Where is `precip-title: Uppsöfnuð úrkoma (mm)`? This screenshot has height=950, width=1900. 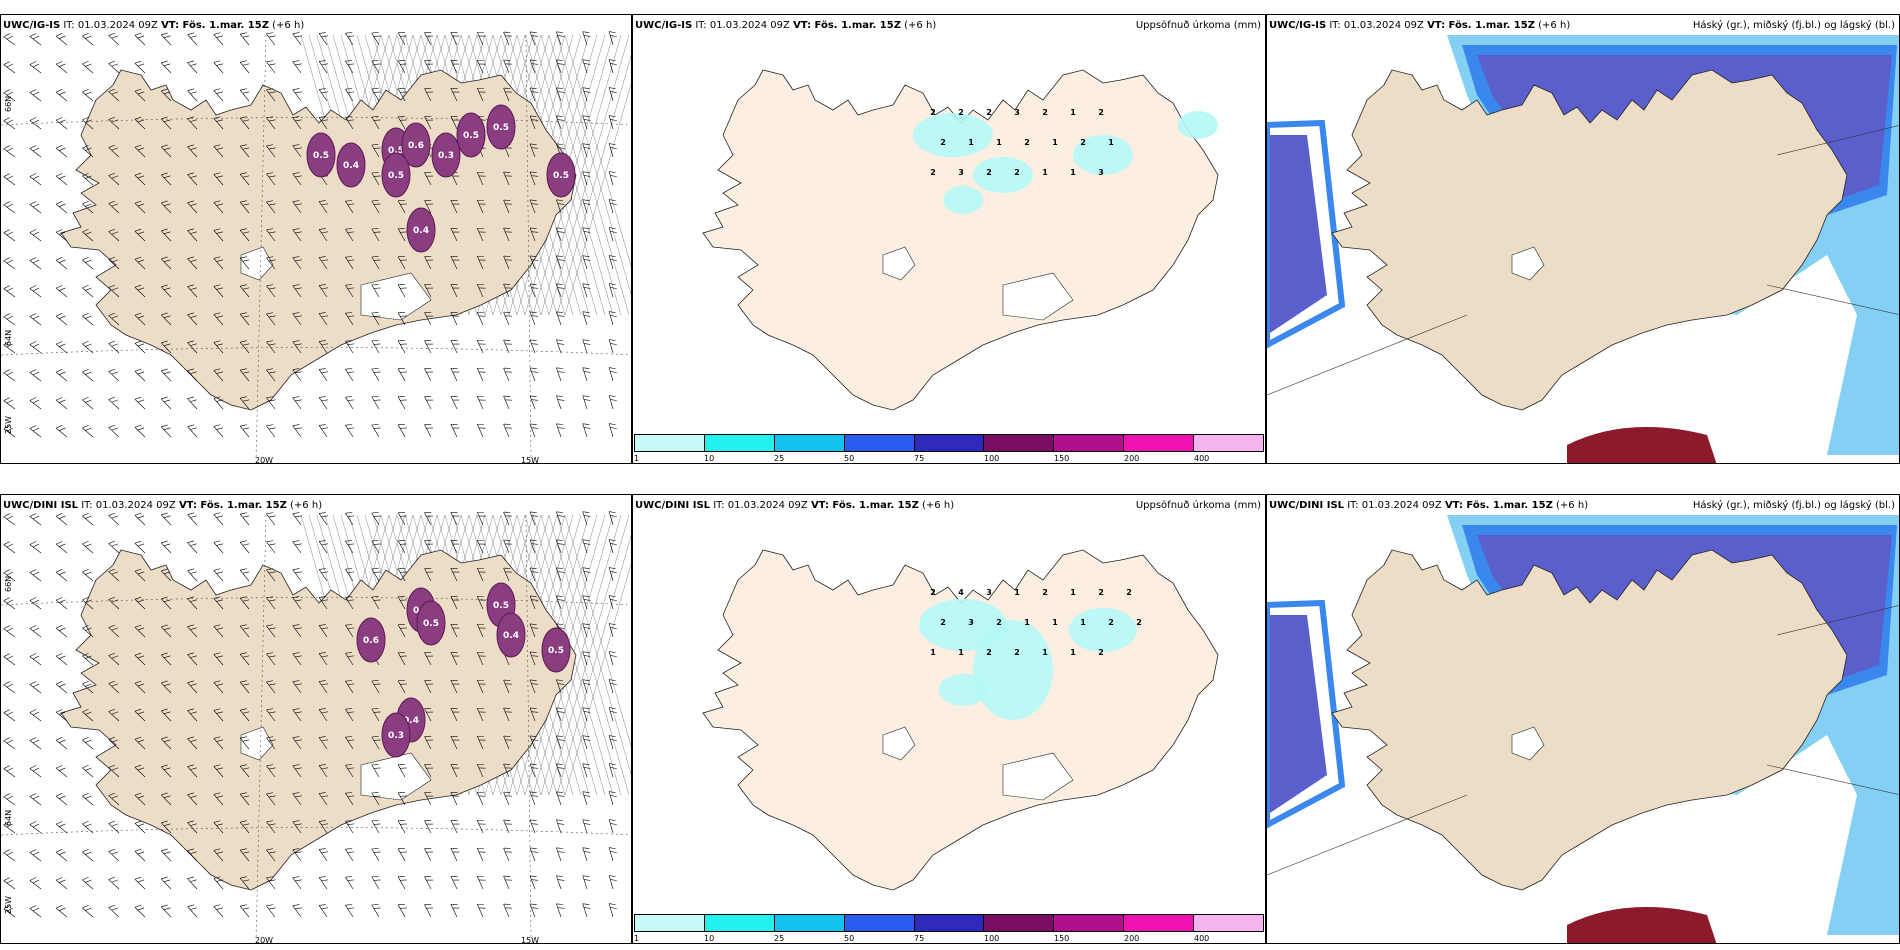
precip-title: Uppsöfnuð úrkoma (mm) is located at coordinates (1198, 505).